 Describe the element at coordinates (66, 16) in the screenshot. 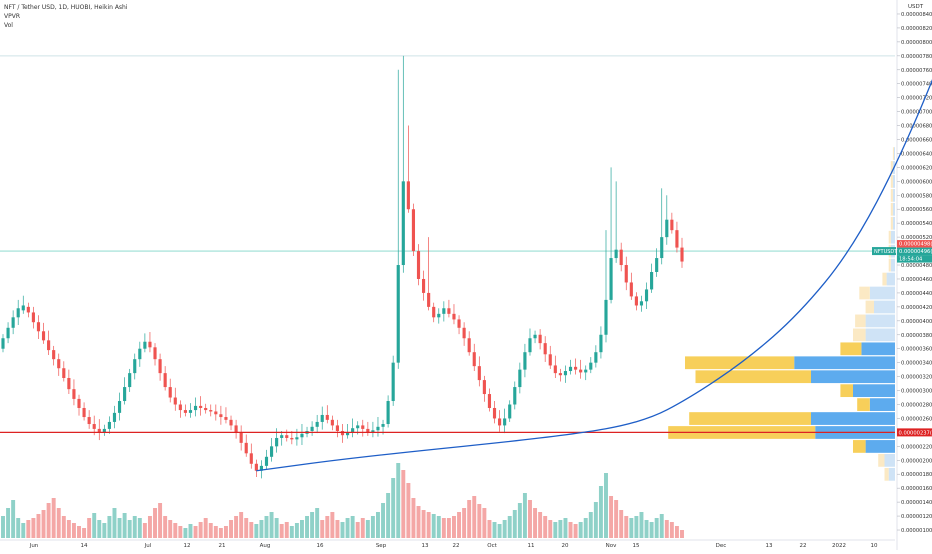

I see `indicator-vpvr: VPVR` at that location.